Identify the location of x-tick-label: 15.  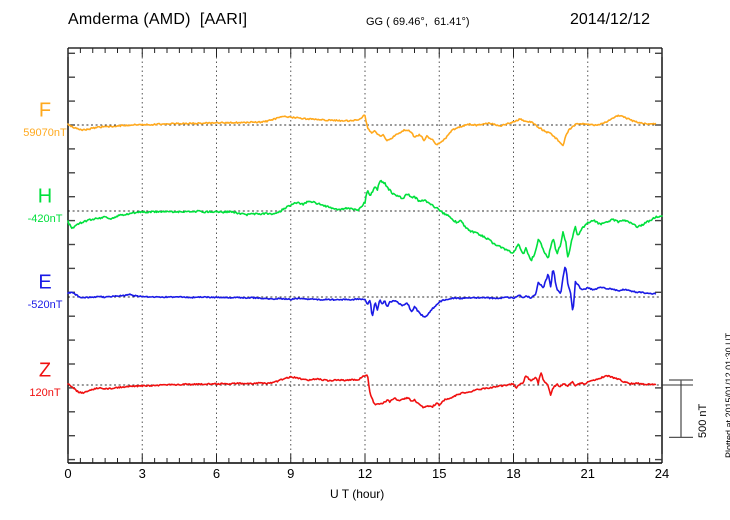
(439, 473).